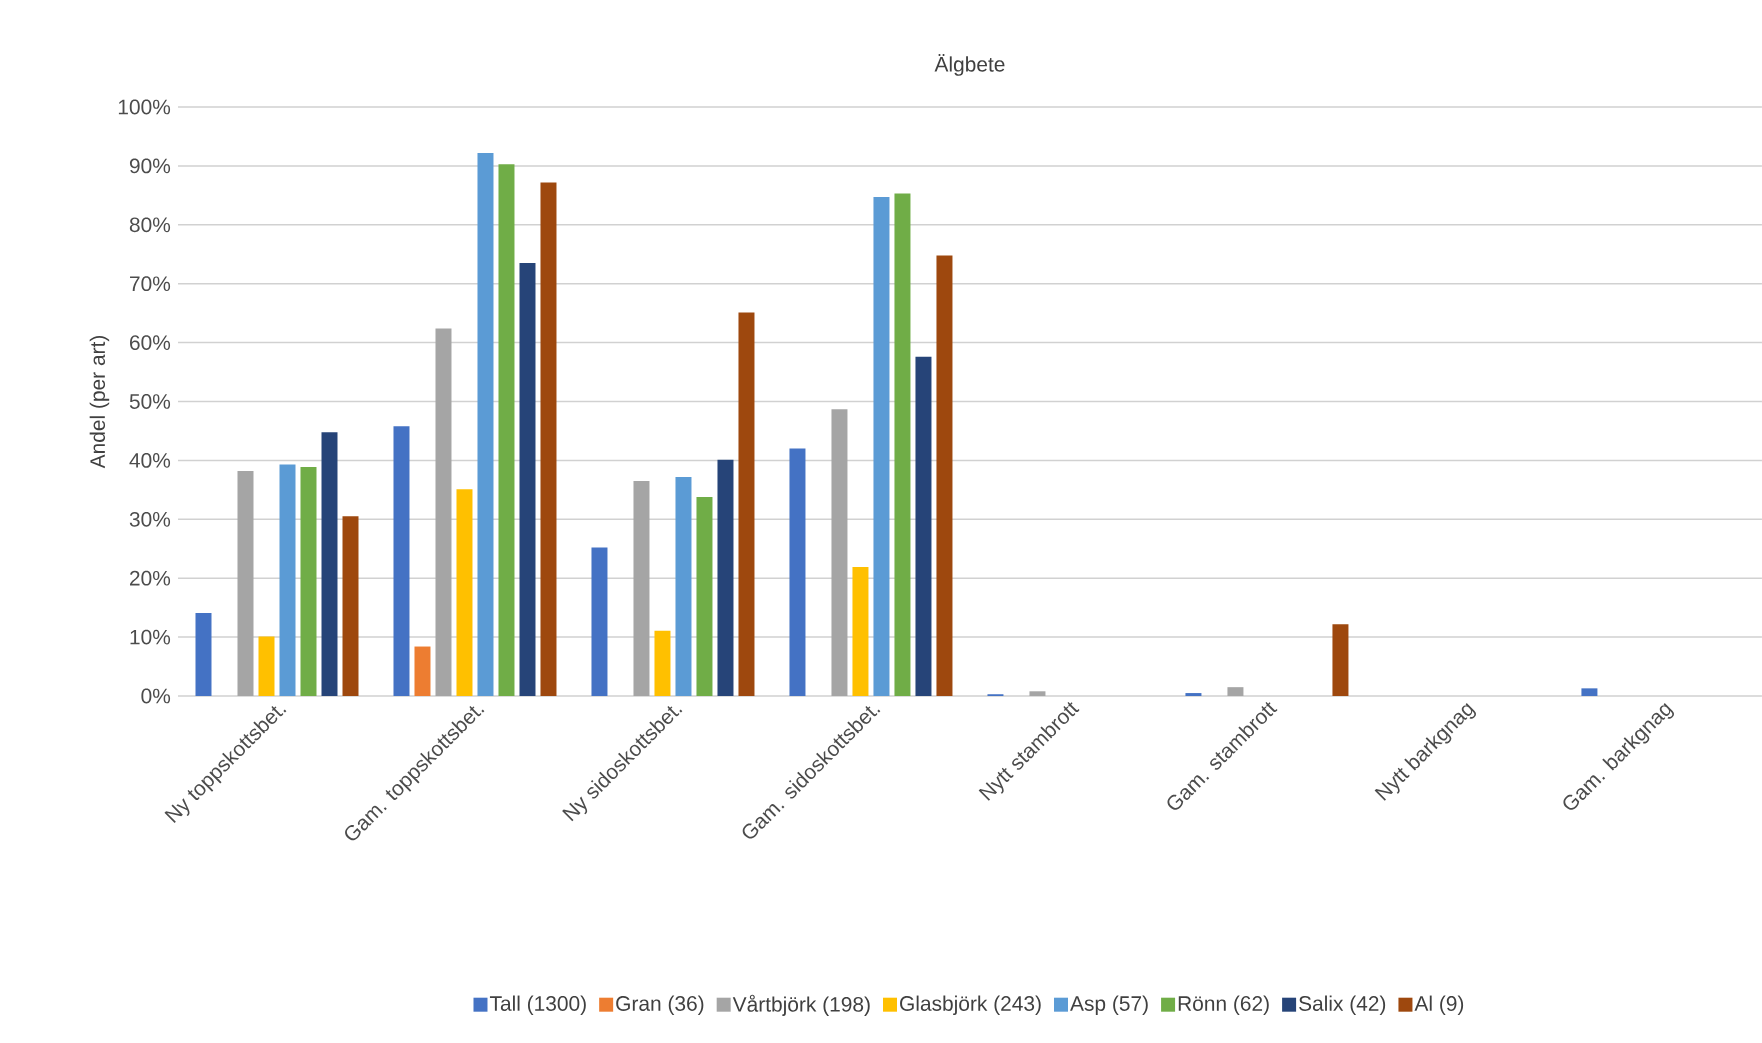 The image size is (1762, 1043). What do you see at coordinates (970, 1005) in the screenshot?
I see `legend-label: Glasbjörk (243)` at bounding box center [970, 1005].